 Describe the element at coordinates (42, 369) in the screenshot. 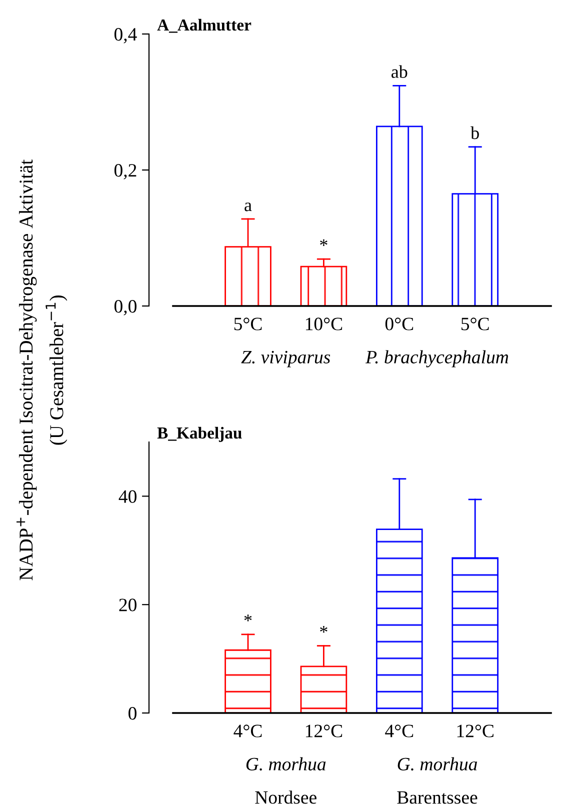

I see `y-axis-title: NADP$^{+}$-dependent Isocitrat-Dehydrogenase Aktivität (U Gesamtleber$^{−1}$)` at that location.